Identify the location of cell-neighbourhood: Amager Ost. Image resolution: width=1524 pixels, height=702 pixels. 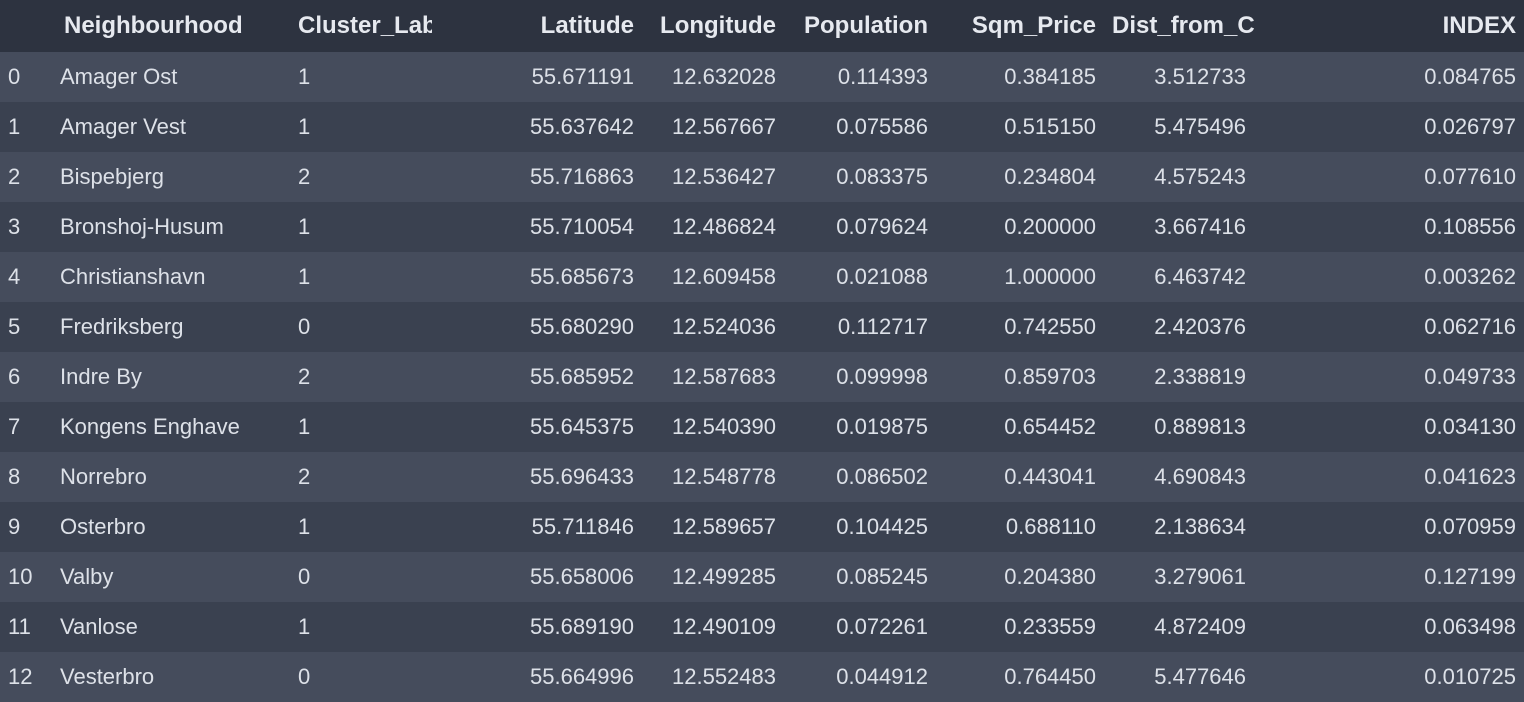
(119, 76).